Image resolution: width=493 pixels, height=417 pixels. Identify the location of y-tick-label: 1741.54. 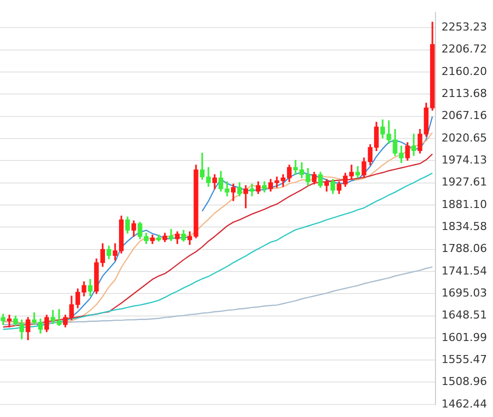
(465, 271).